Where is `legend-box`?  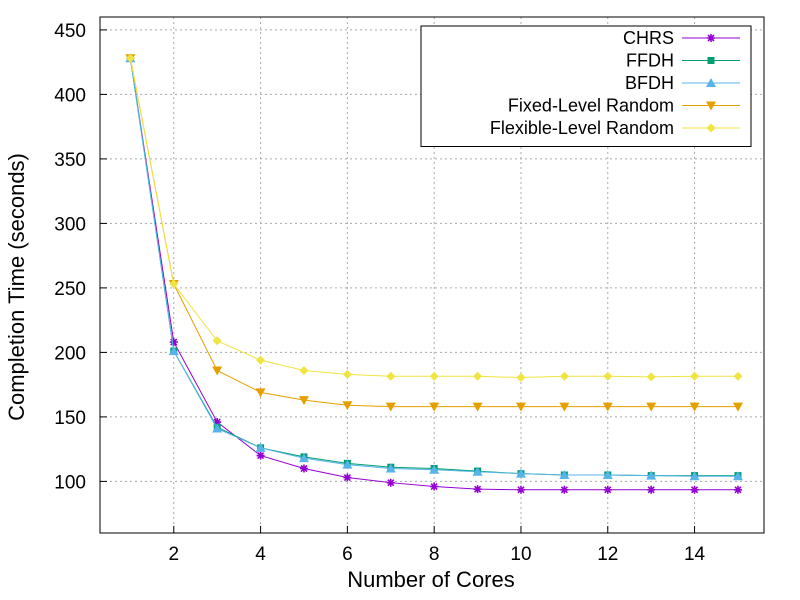
legend-box is located at coordinates (586, 86).